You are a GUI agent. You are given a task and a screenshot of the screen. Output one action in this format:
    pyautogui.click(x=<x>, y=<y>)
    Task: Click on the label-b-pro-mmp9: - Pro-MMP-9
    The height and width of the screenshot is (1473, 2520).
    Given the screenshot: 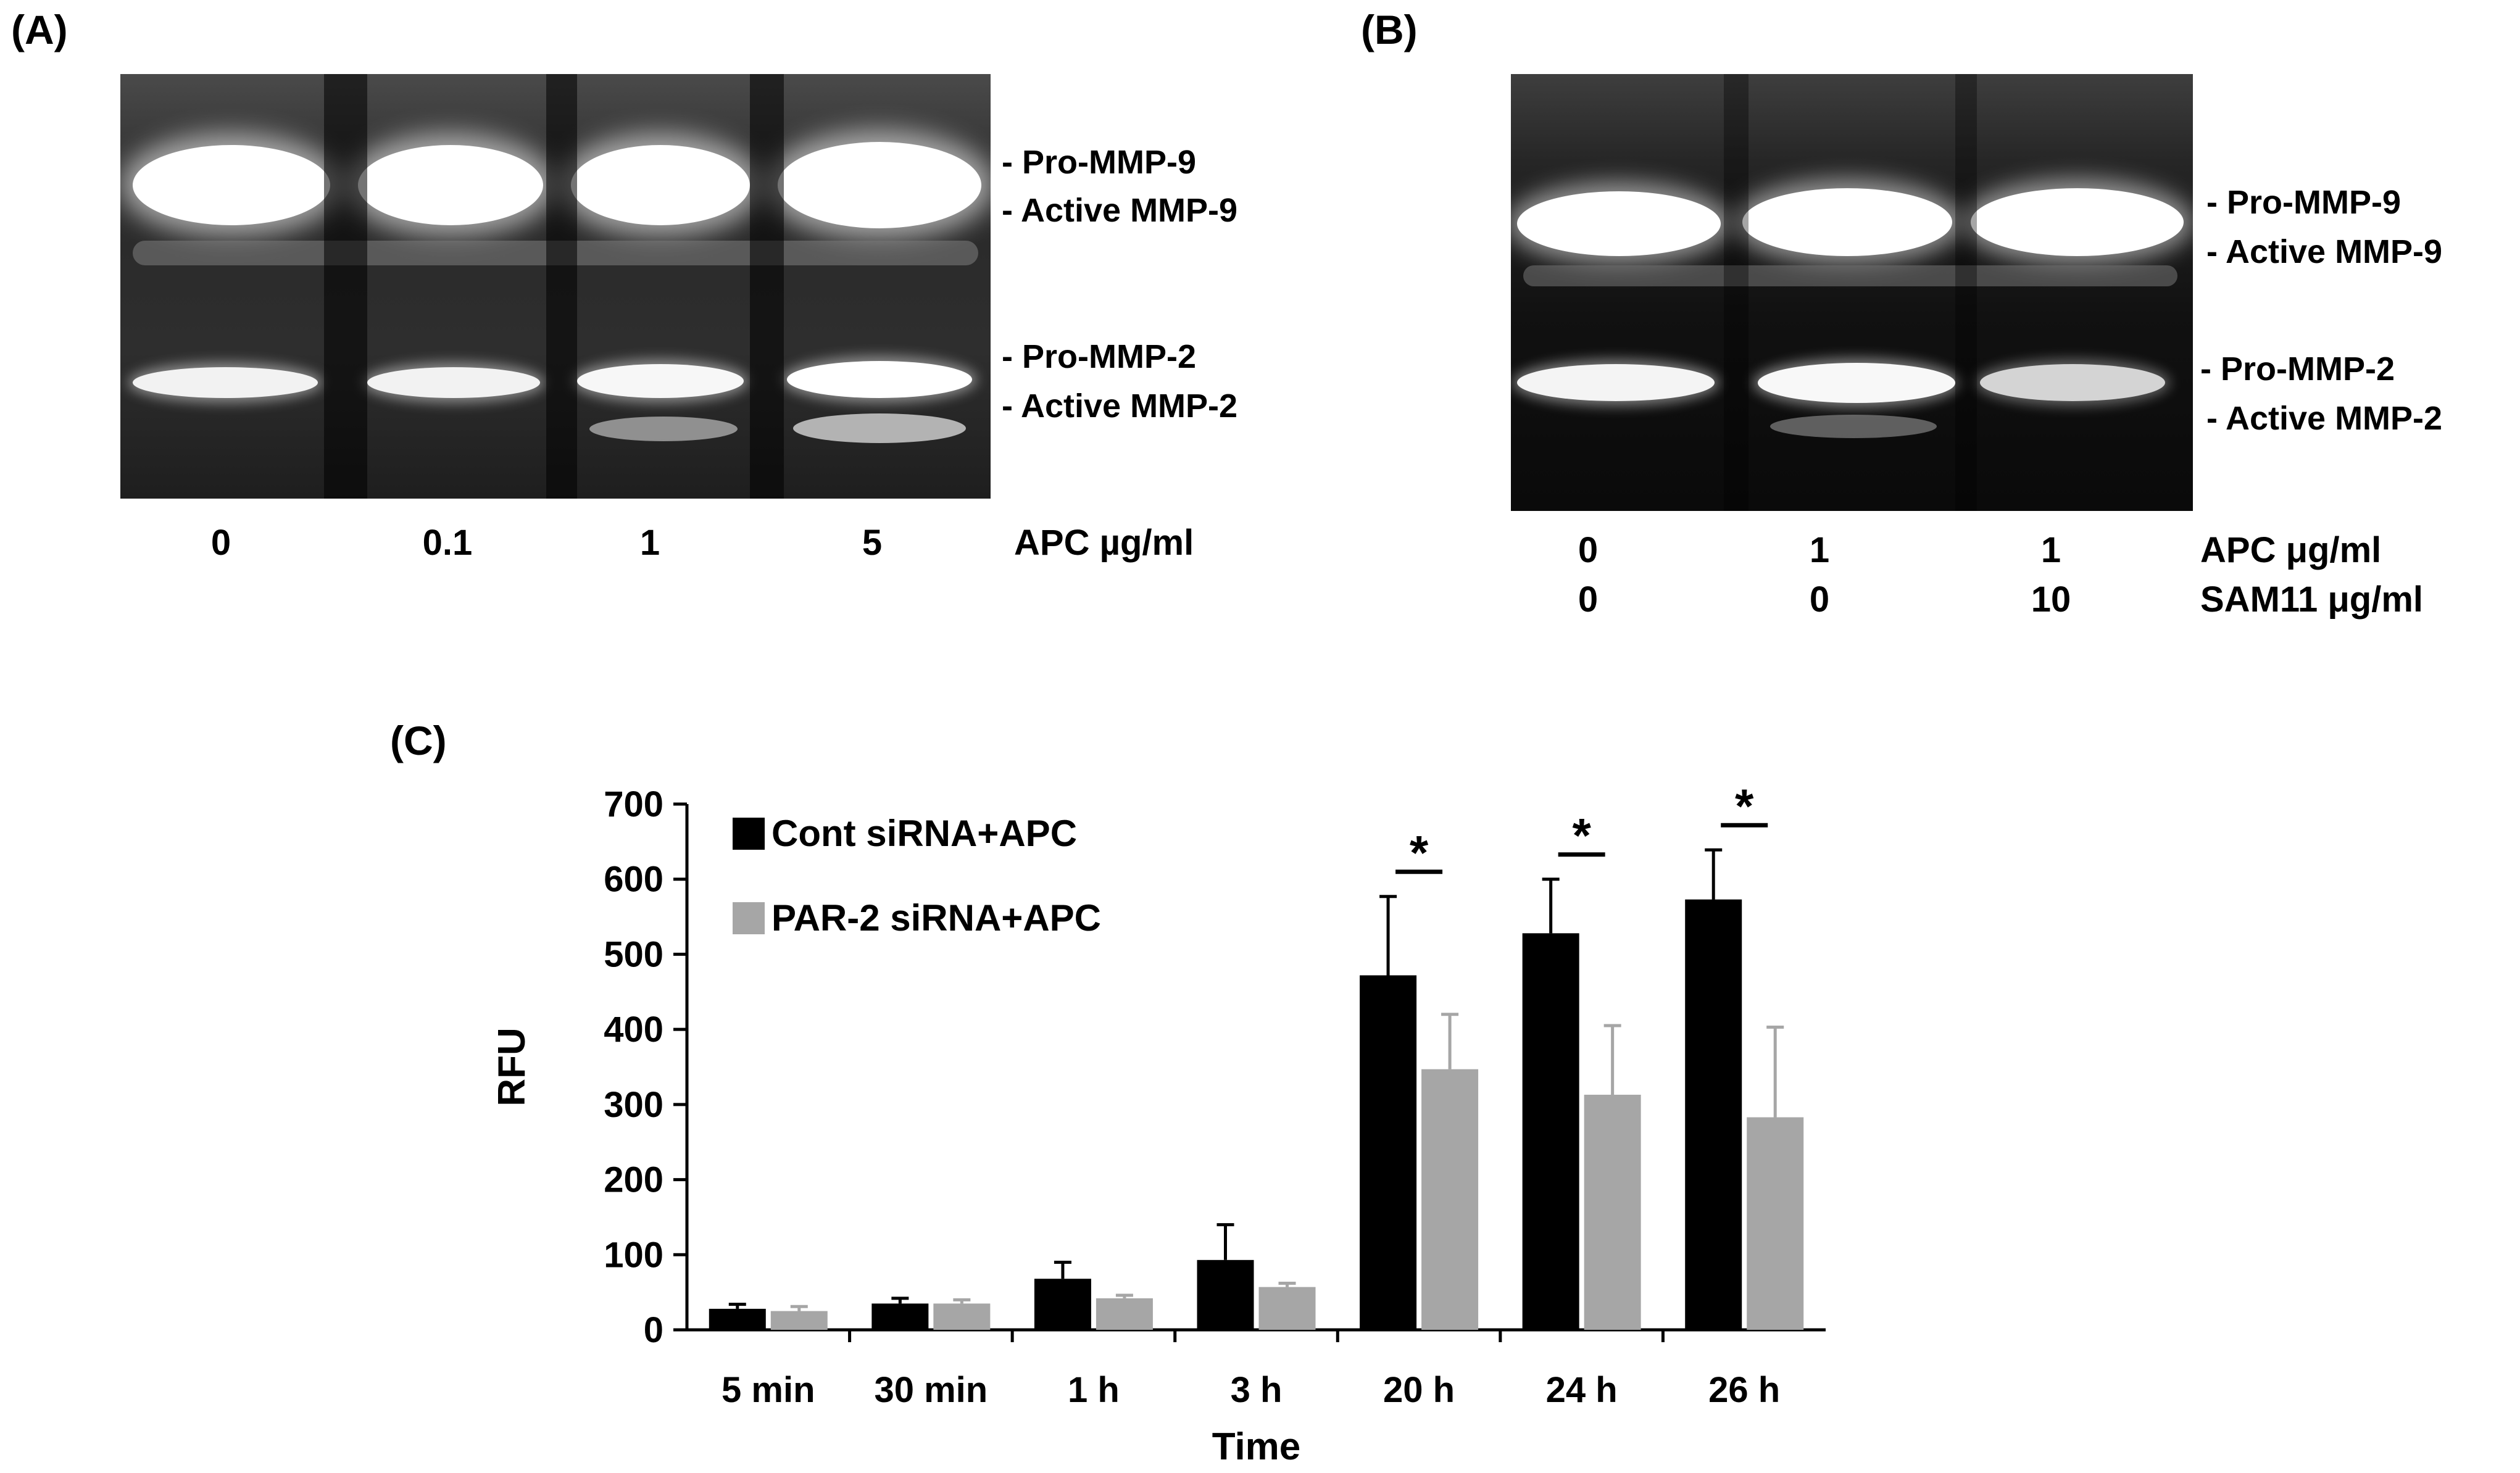 What is the action you would take?
    pyautogui.click(x=2303, y=202)
    